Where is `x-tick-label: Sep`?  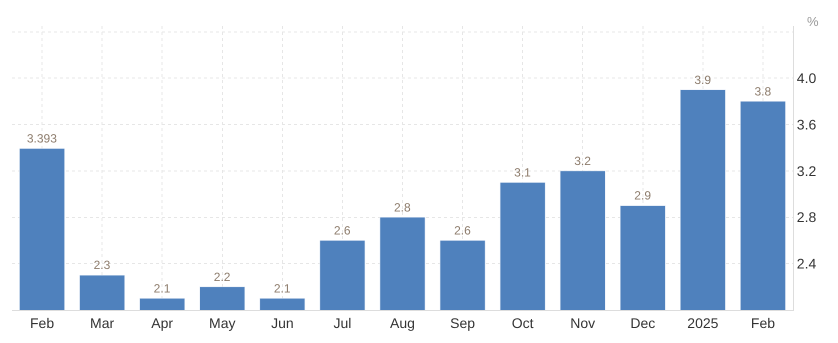
x-tick-label: Sep is located at coordinates (463, 322).